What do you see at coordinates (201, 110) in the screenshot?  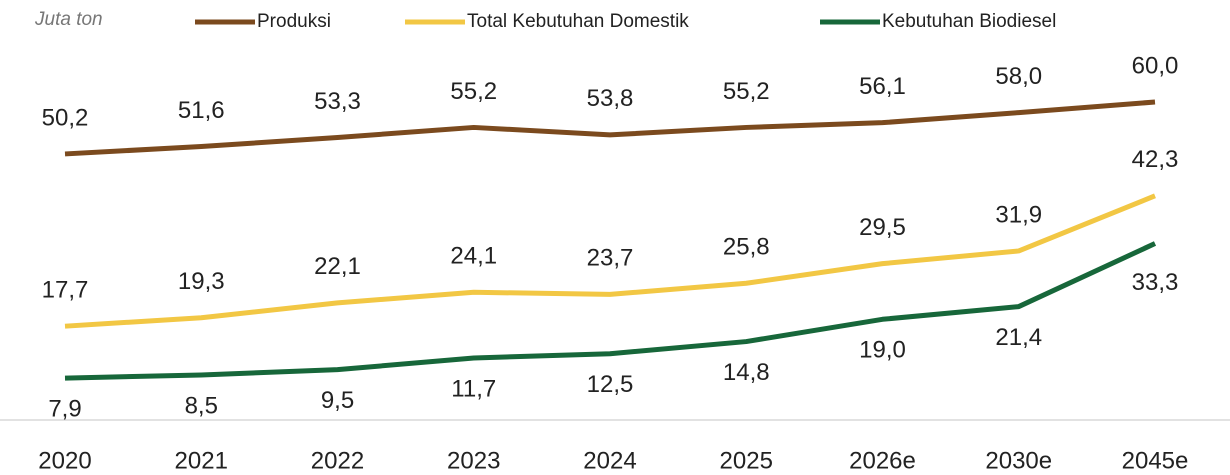 I see `data-label: 51,6` at bounding box center [201, 110].